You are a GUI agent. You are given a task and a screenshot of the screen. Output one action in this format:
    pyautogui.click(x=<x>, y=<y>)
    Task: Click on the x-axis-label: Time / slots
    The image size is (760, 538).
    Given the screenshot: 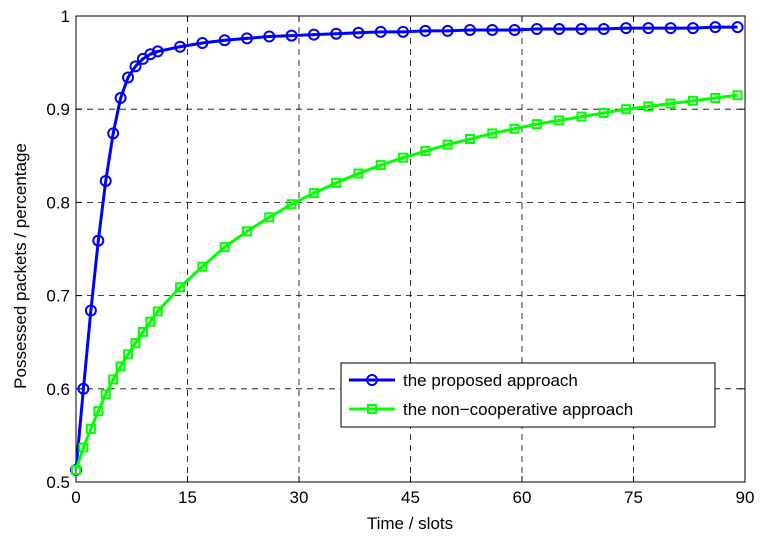 What is the action you would take?
    pyautogui.click(x=410, y=523)
    